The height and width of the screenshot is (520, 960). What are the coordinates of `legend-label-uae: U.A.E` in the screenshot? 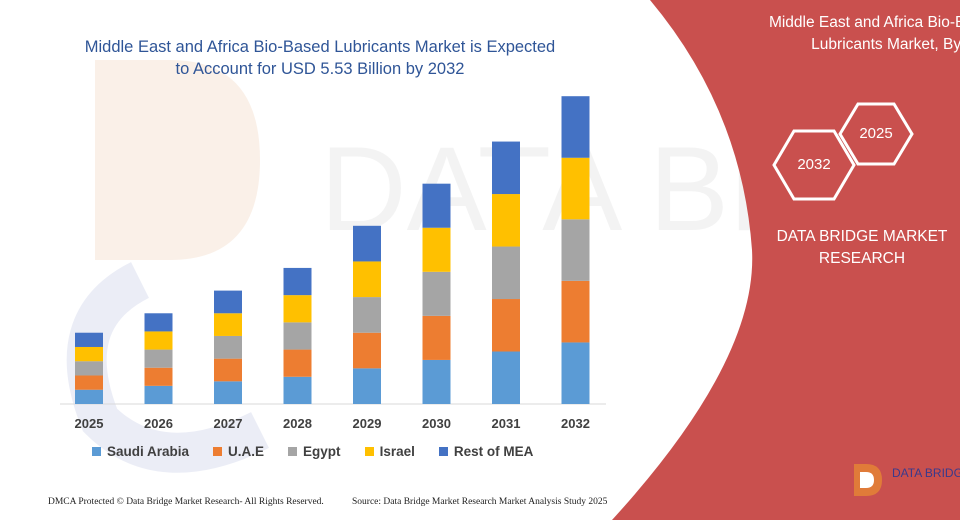 It's located at (246, 451).